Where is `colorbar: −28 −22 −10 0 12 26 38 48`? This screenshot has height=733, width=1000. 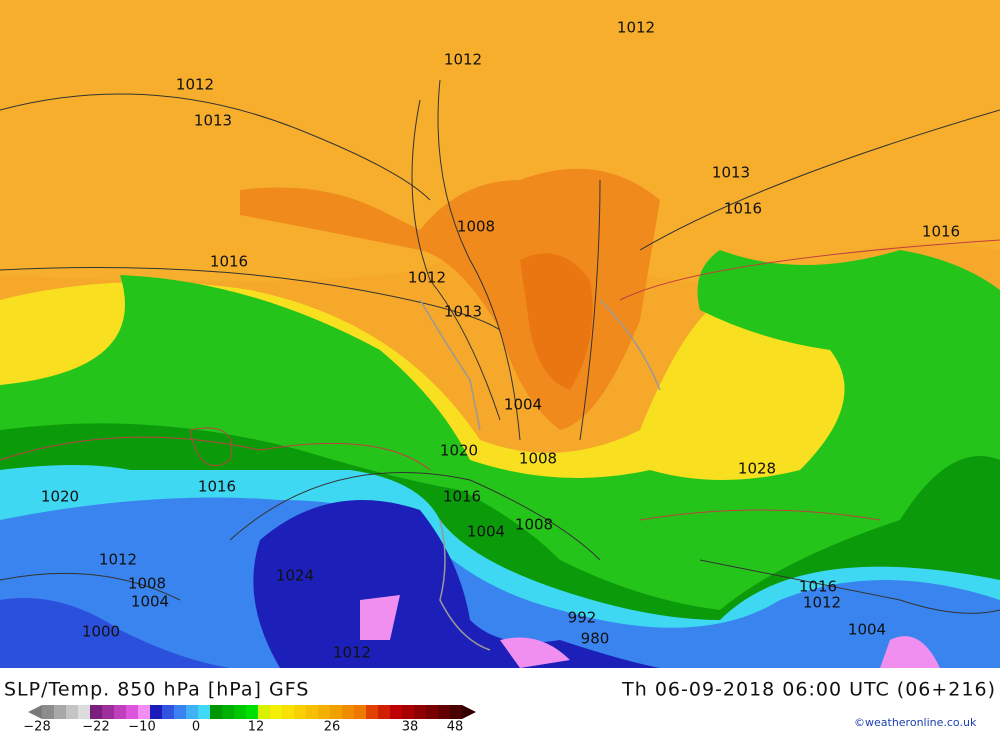
colorbar: −28 −22 −10 0 12 26 38 48 is located at coordinates (249, 719).